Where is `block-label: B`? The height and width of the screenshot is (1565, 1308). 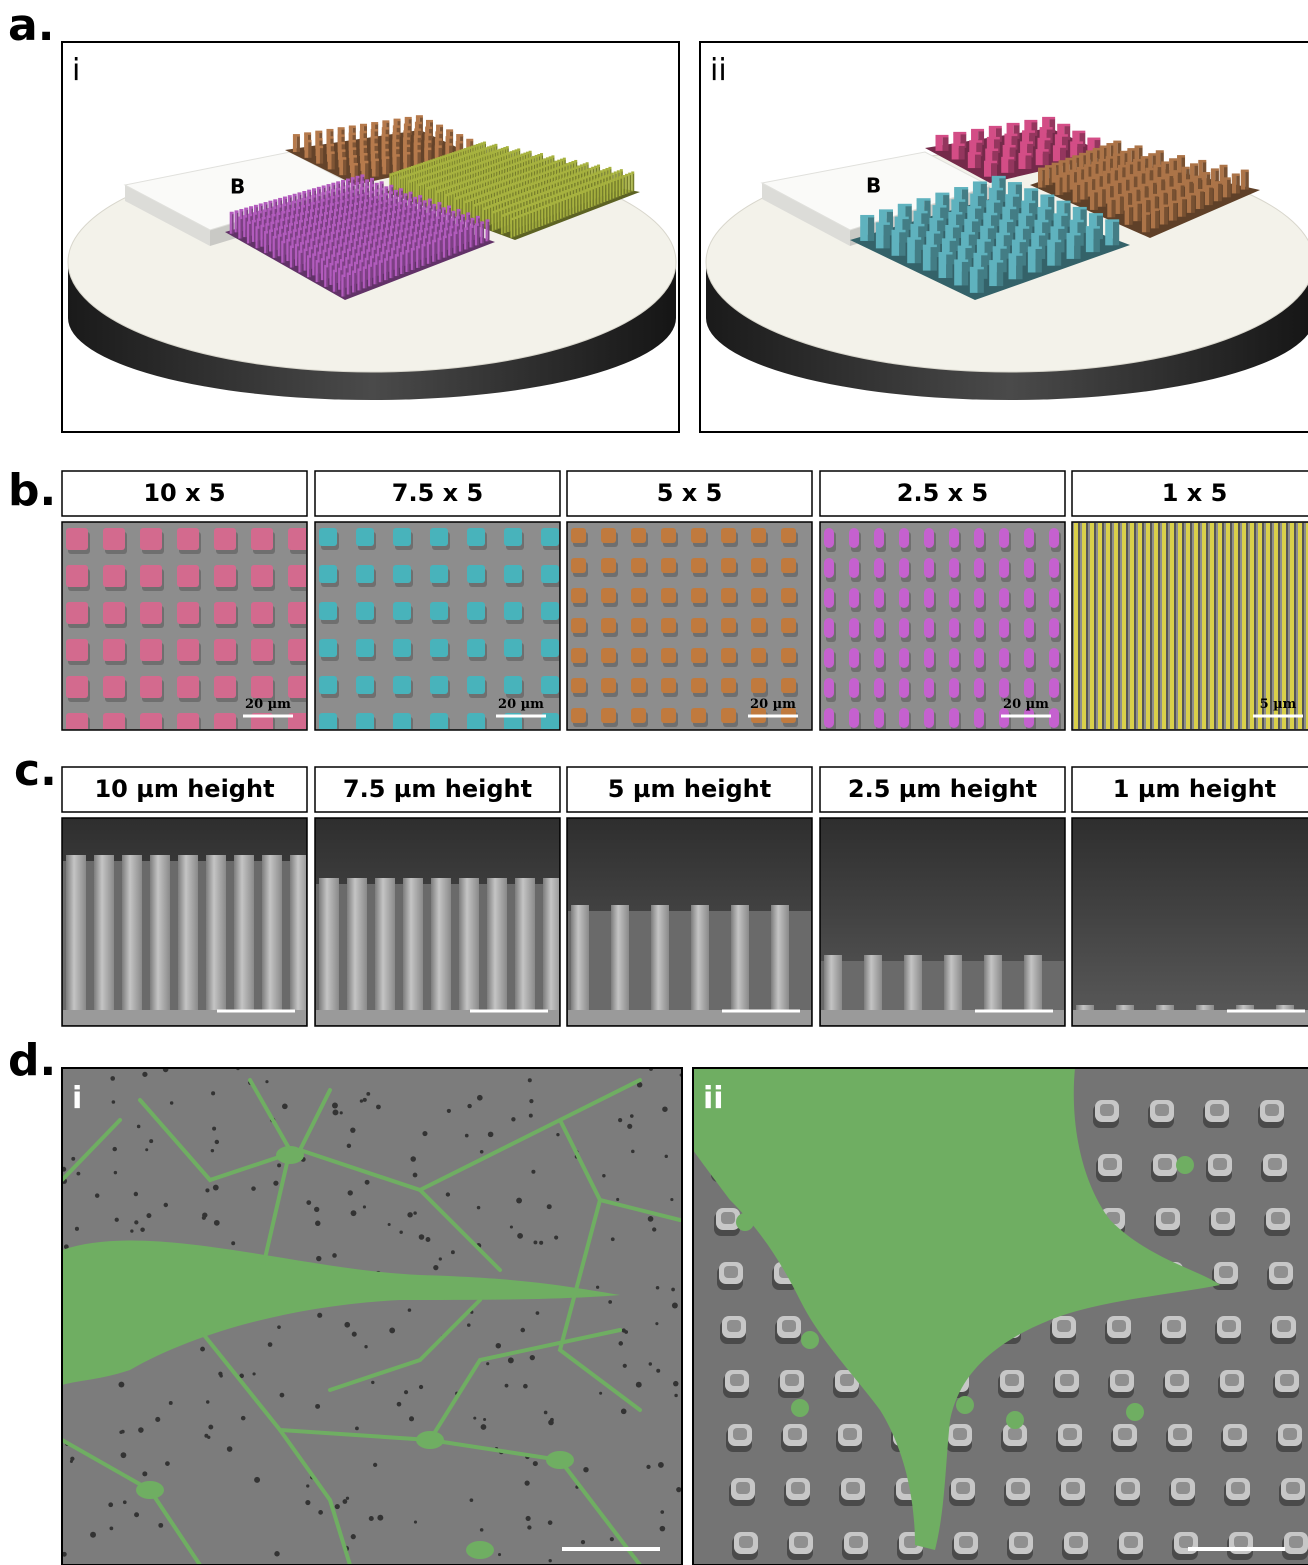
block-label: B is located at coordinates (873, 186).